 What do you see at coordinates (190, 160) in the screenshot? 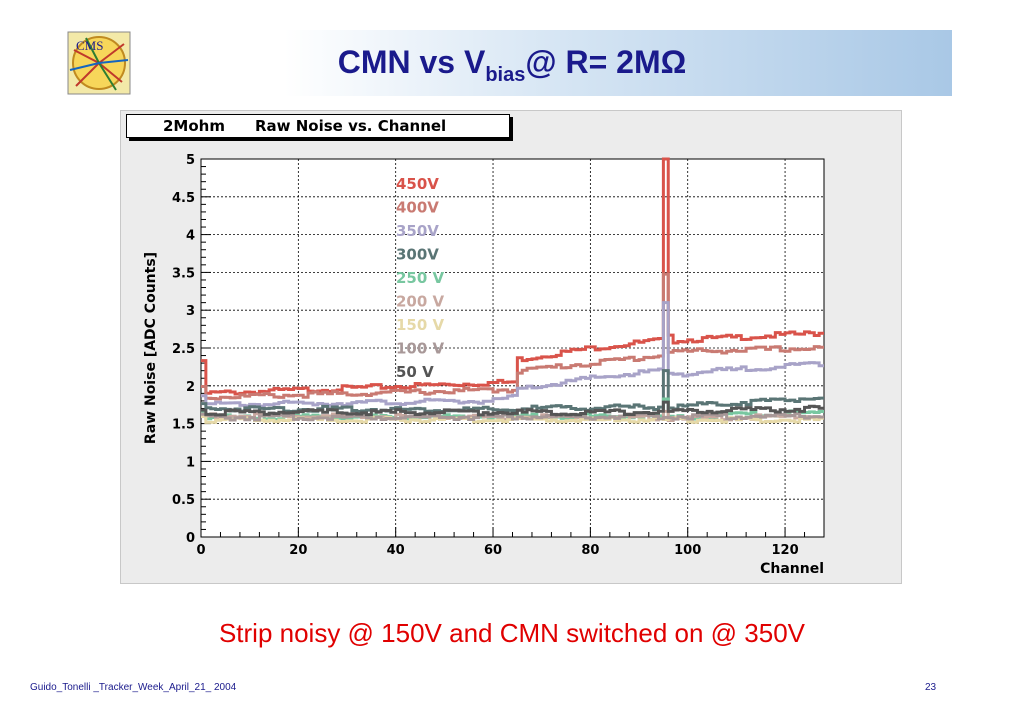
I see `y-tick-label: 5` at bounding box center [190, 160].